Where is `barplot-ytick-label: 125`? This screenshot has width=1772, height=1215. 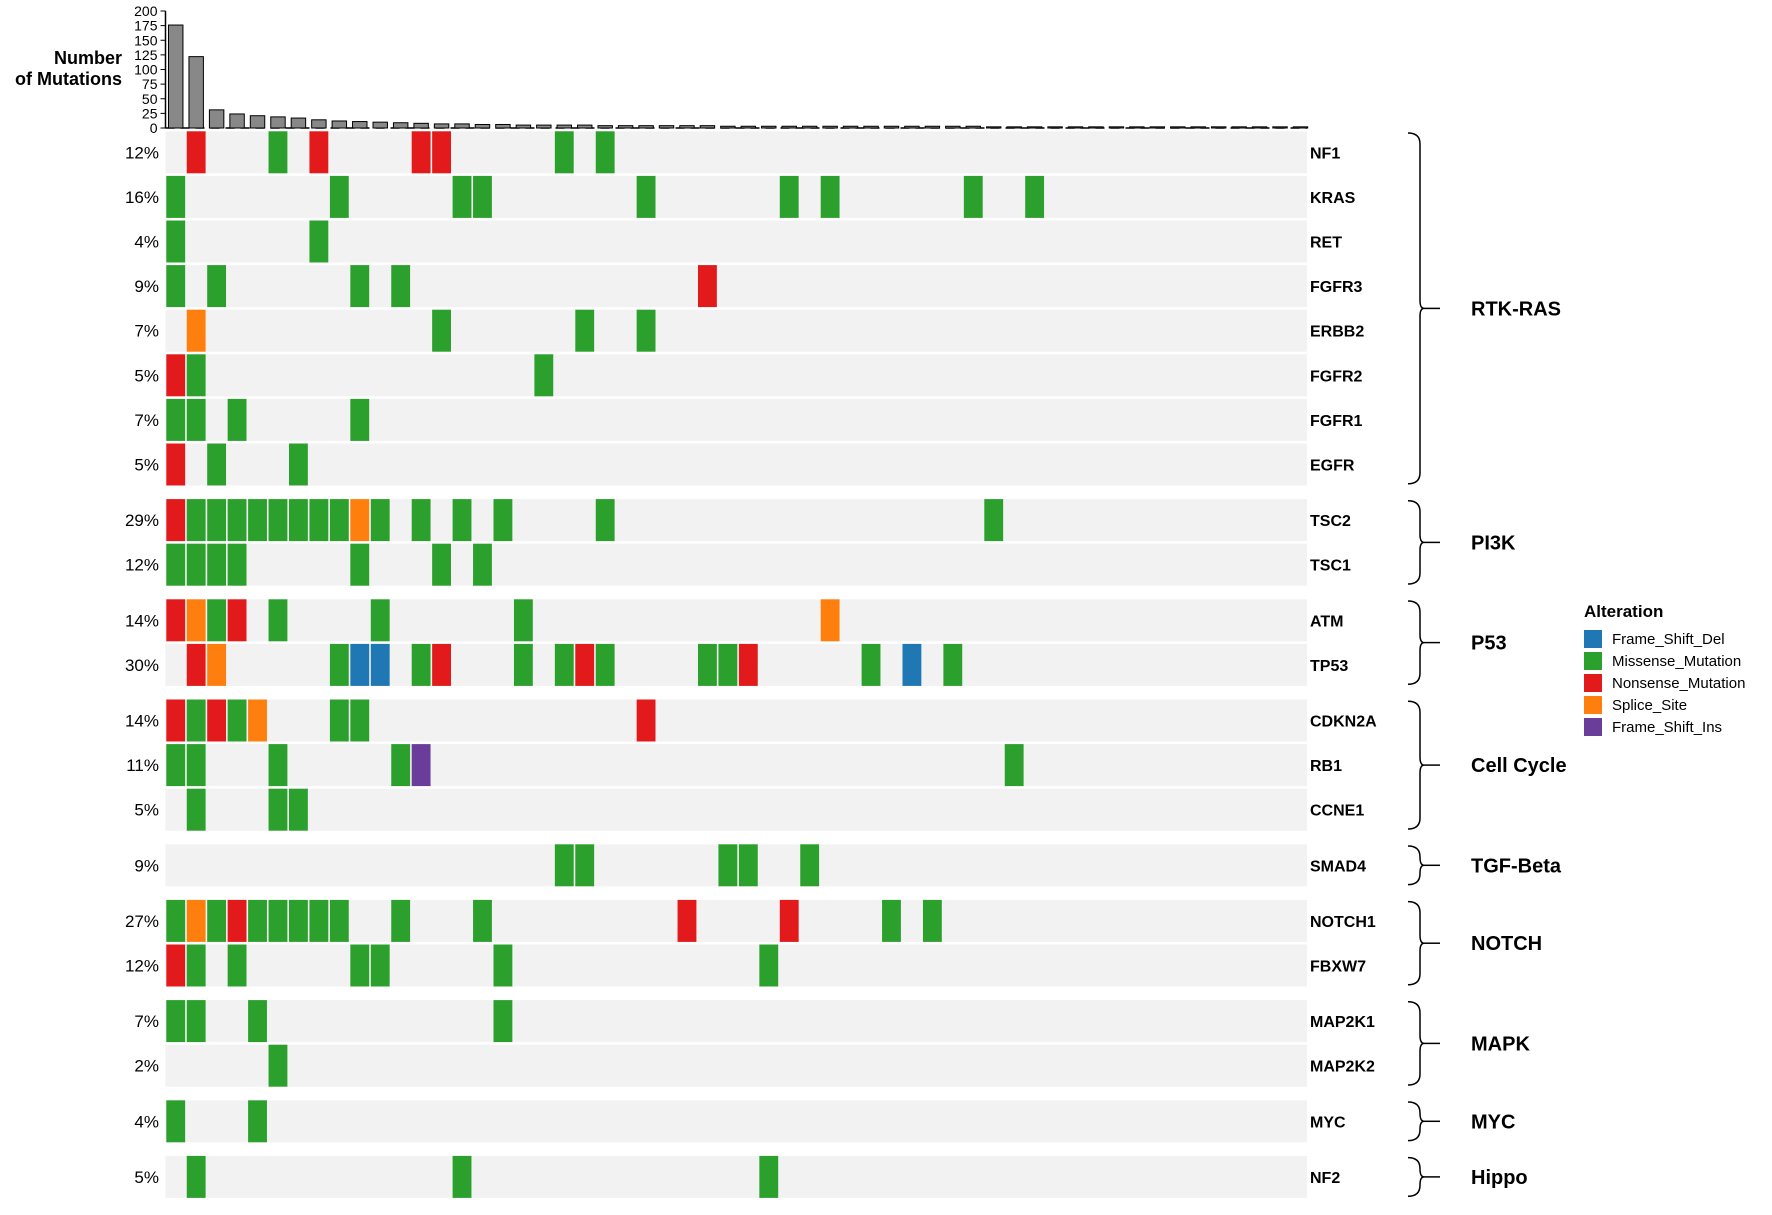
barplot-ytick-label: 125 is located at coordinates (146, 55).